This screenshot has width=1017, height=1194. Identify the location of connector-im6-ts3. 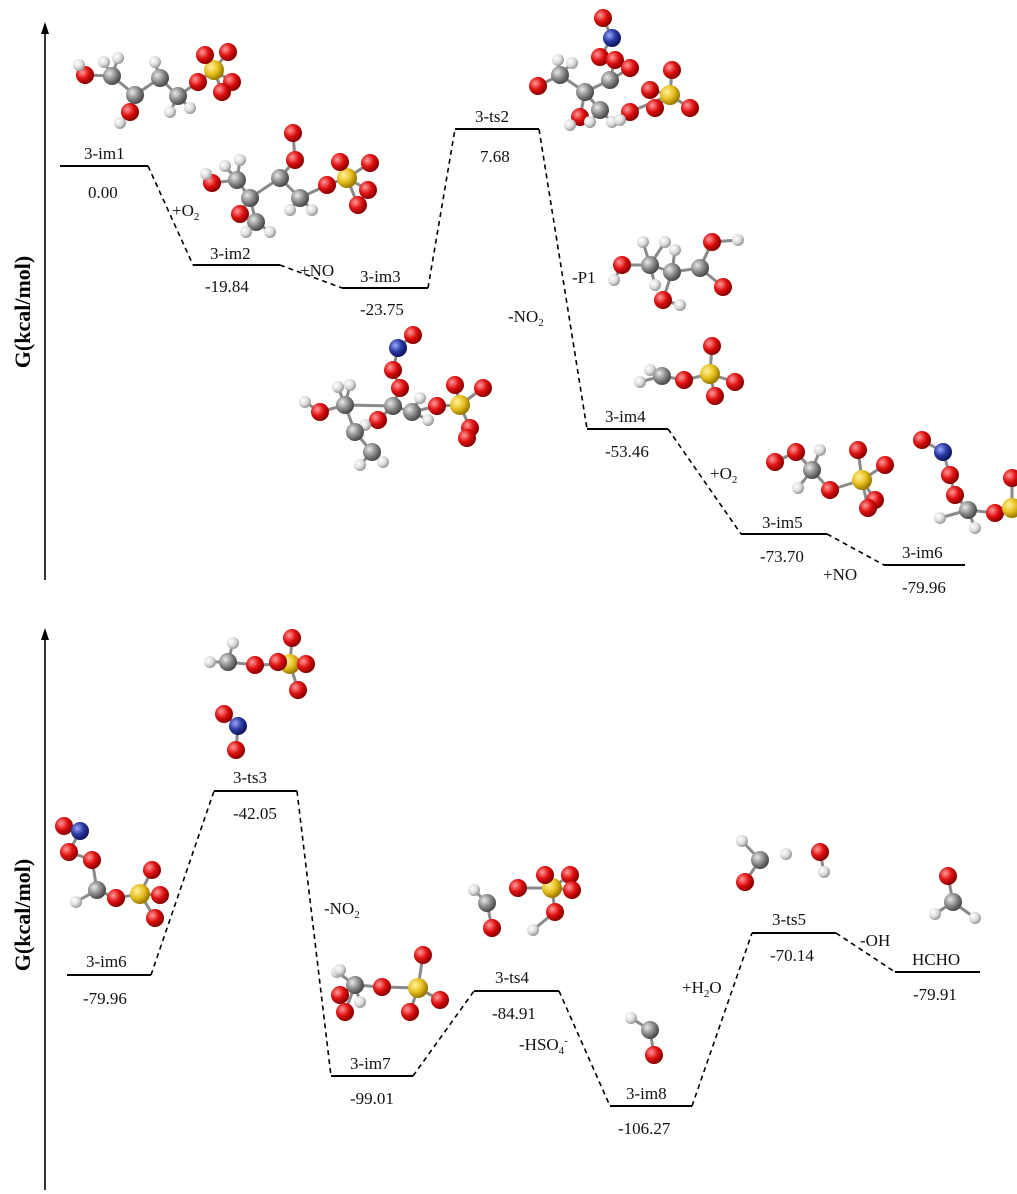
(182, 883).